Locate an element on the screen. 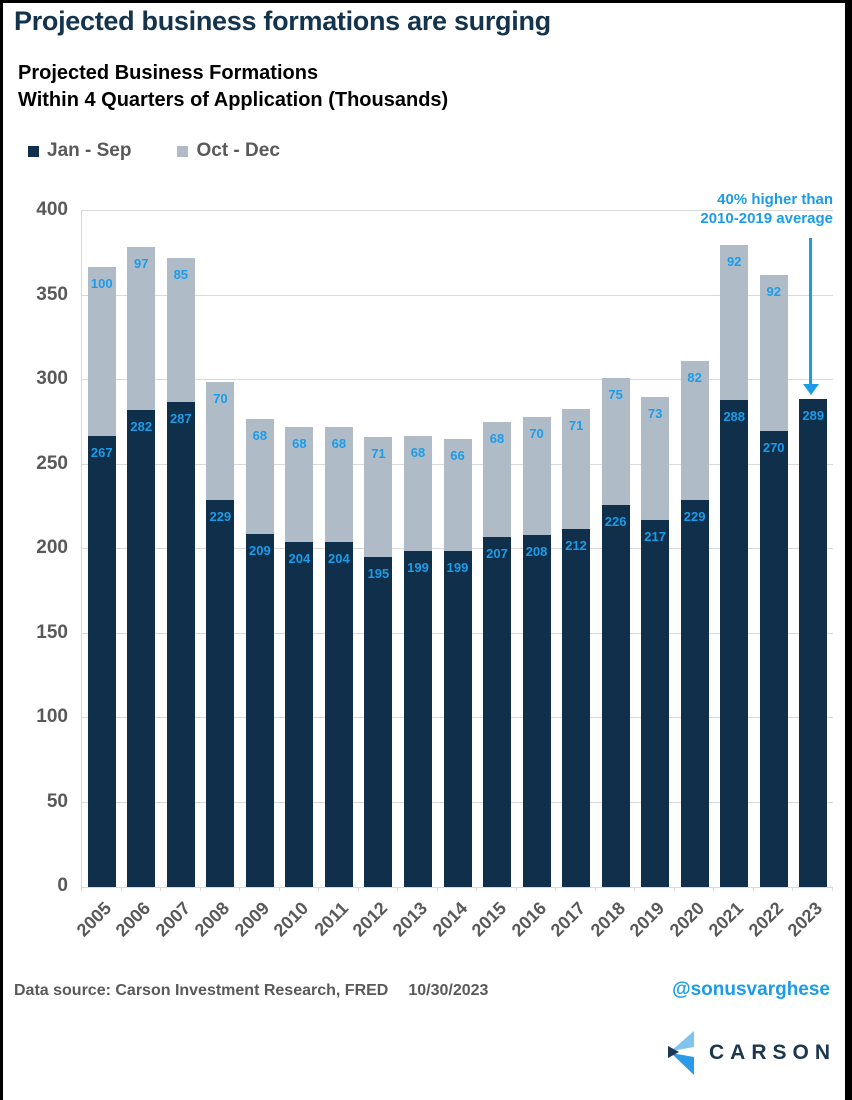 This screenshot has width=852, height=1100. gridline is located at coordinates (457, 295).